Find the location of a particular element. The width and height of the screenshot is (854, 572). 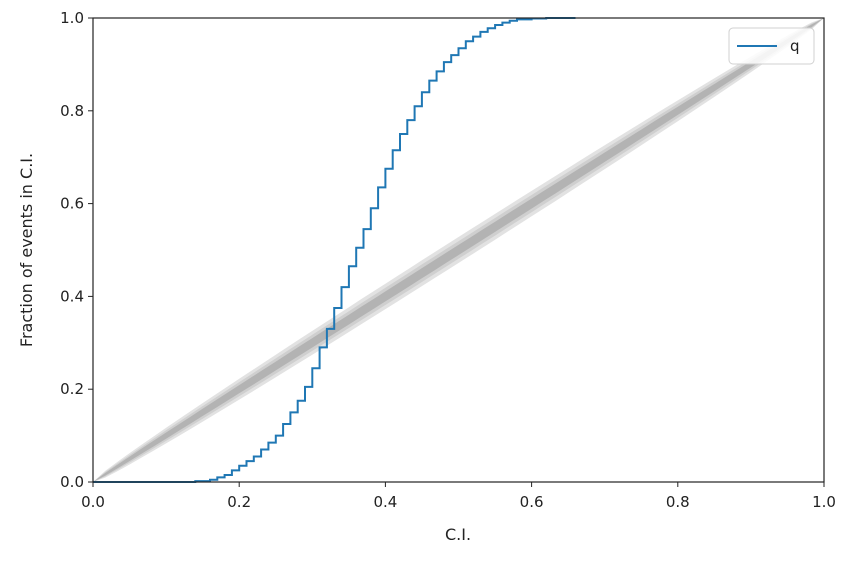

y-tick-label: 0.8 is located at coordinates (72, 111).